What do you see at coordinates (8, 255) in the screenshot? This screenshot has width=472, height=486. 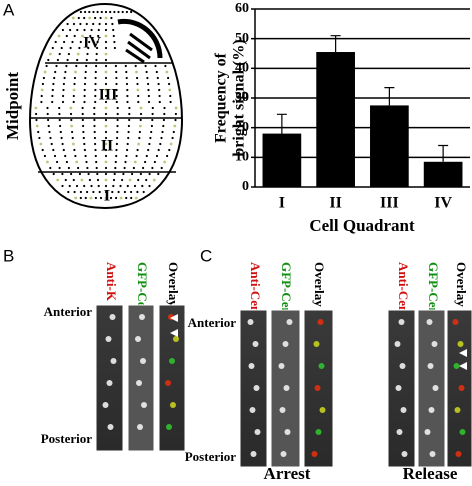 I see `panel-label: B` at bounding box center [8, 255].